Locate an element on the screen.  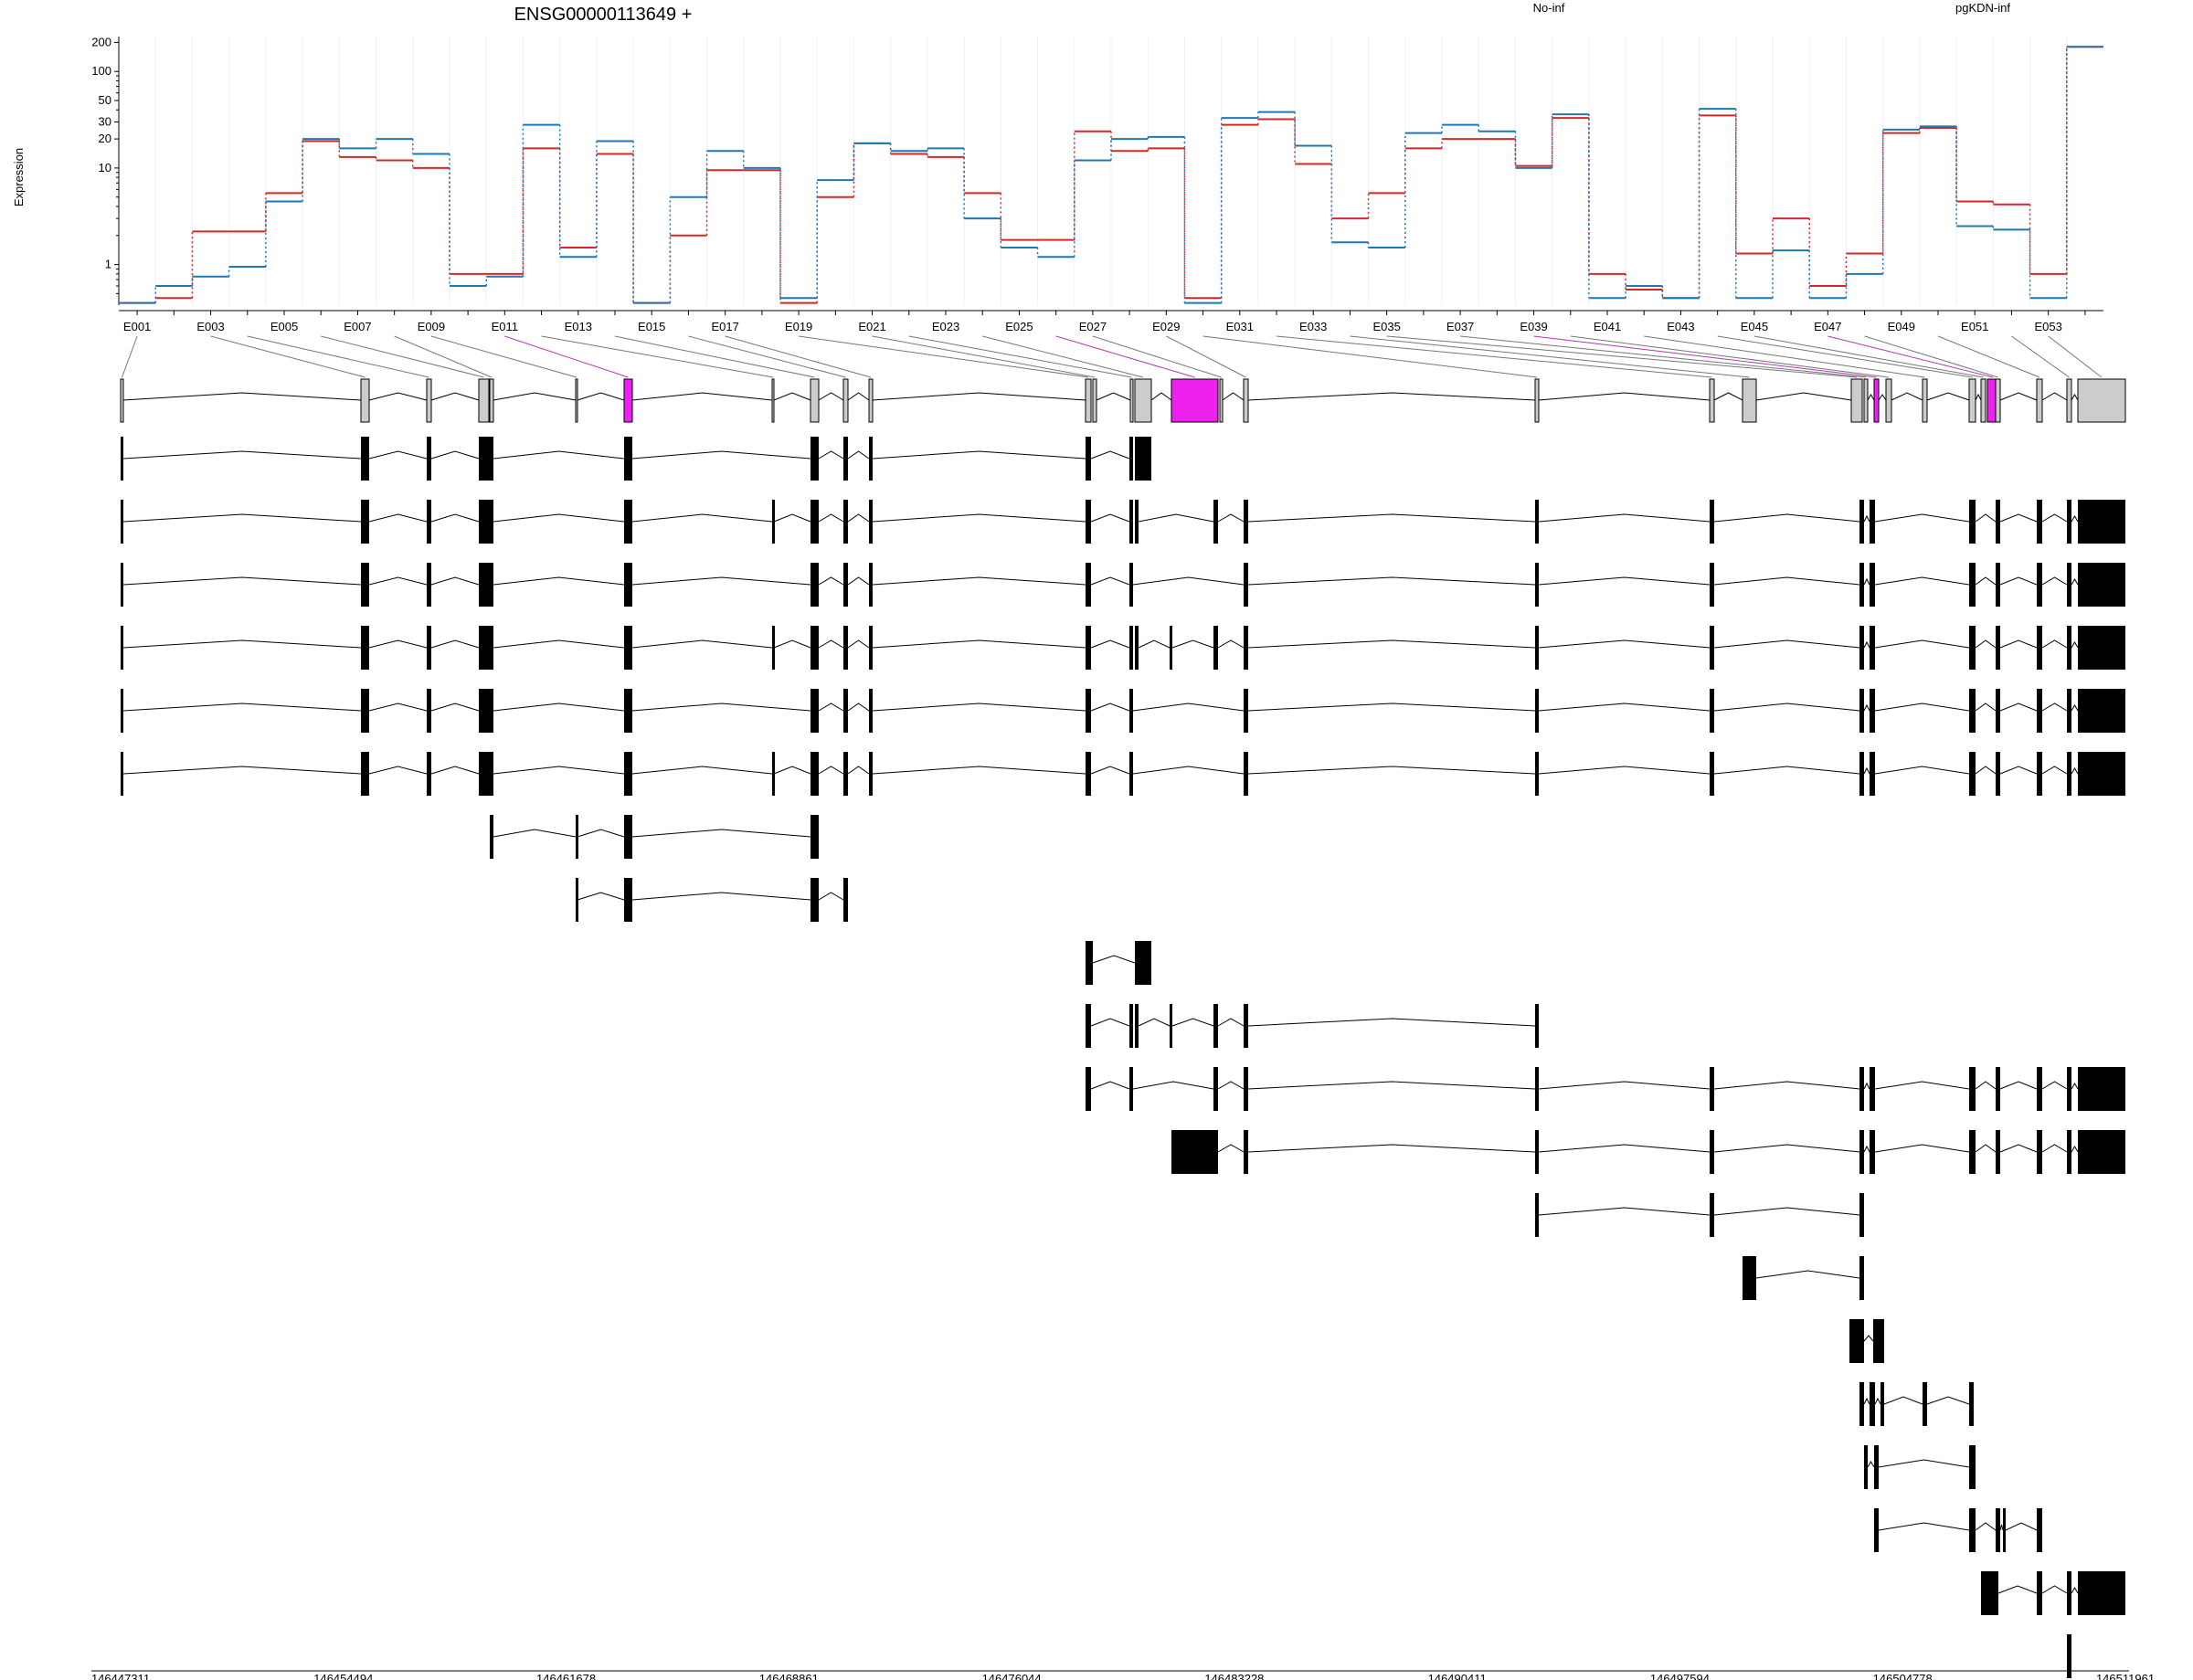
y-axis-label: Expression is located at coordinates (19, 177).